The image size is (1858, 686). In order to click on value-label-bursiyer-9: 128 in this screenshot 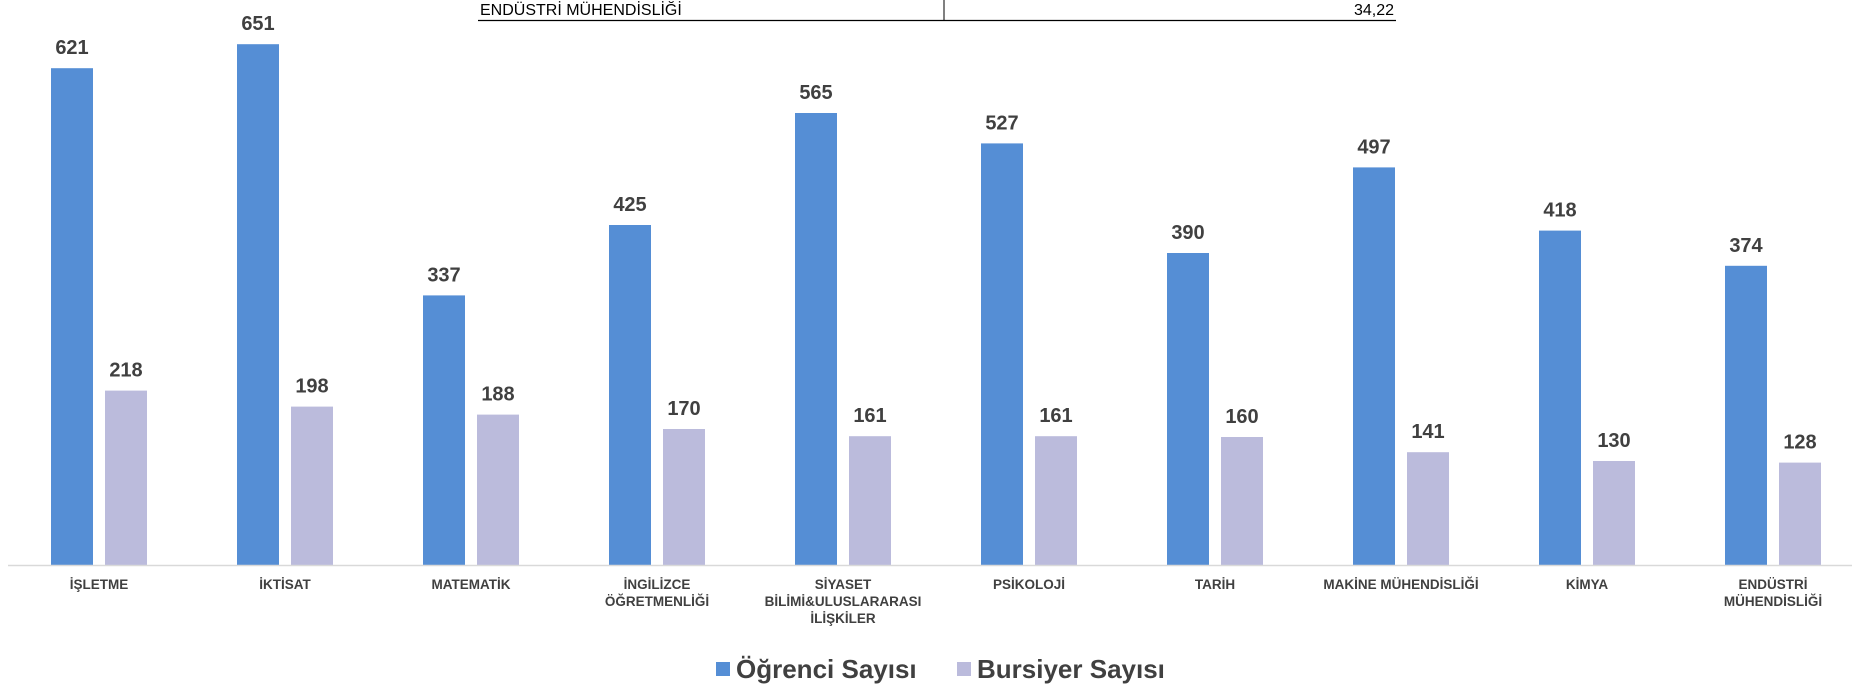, I will do `click(1799, 443)`.